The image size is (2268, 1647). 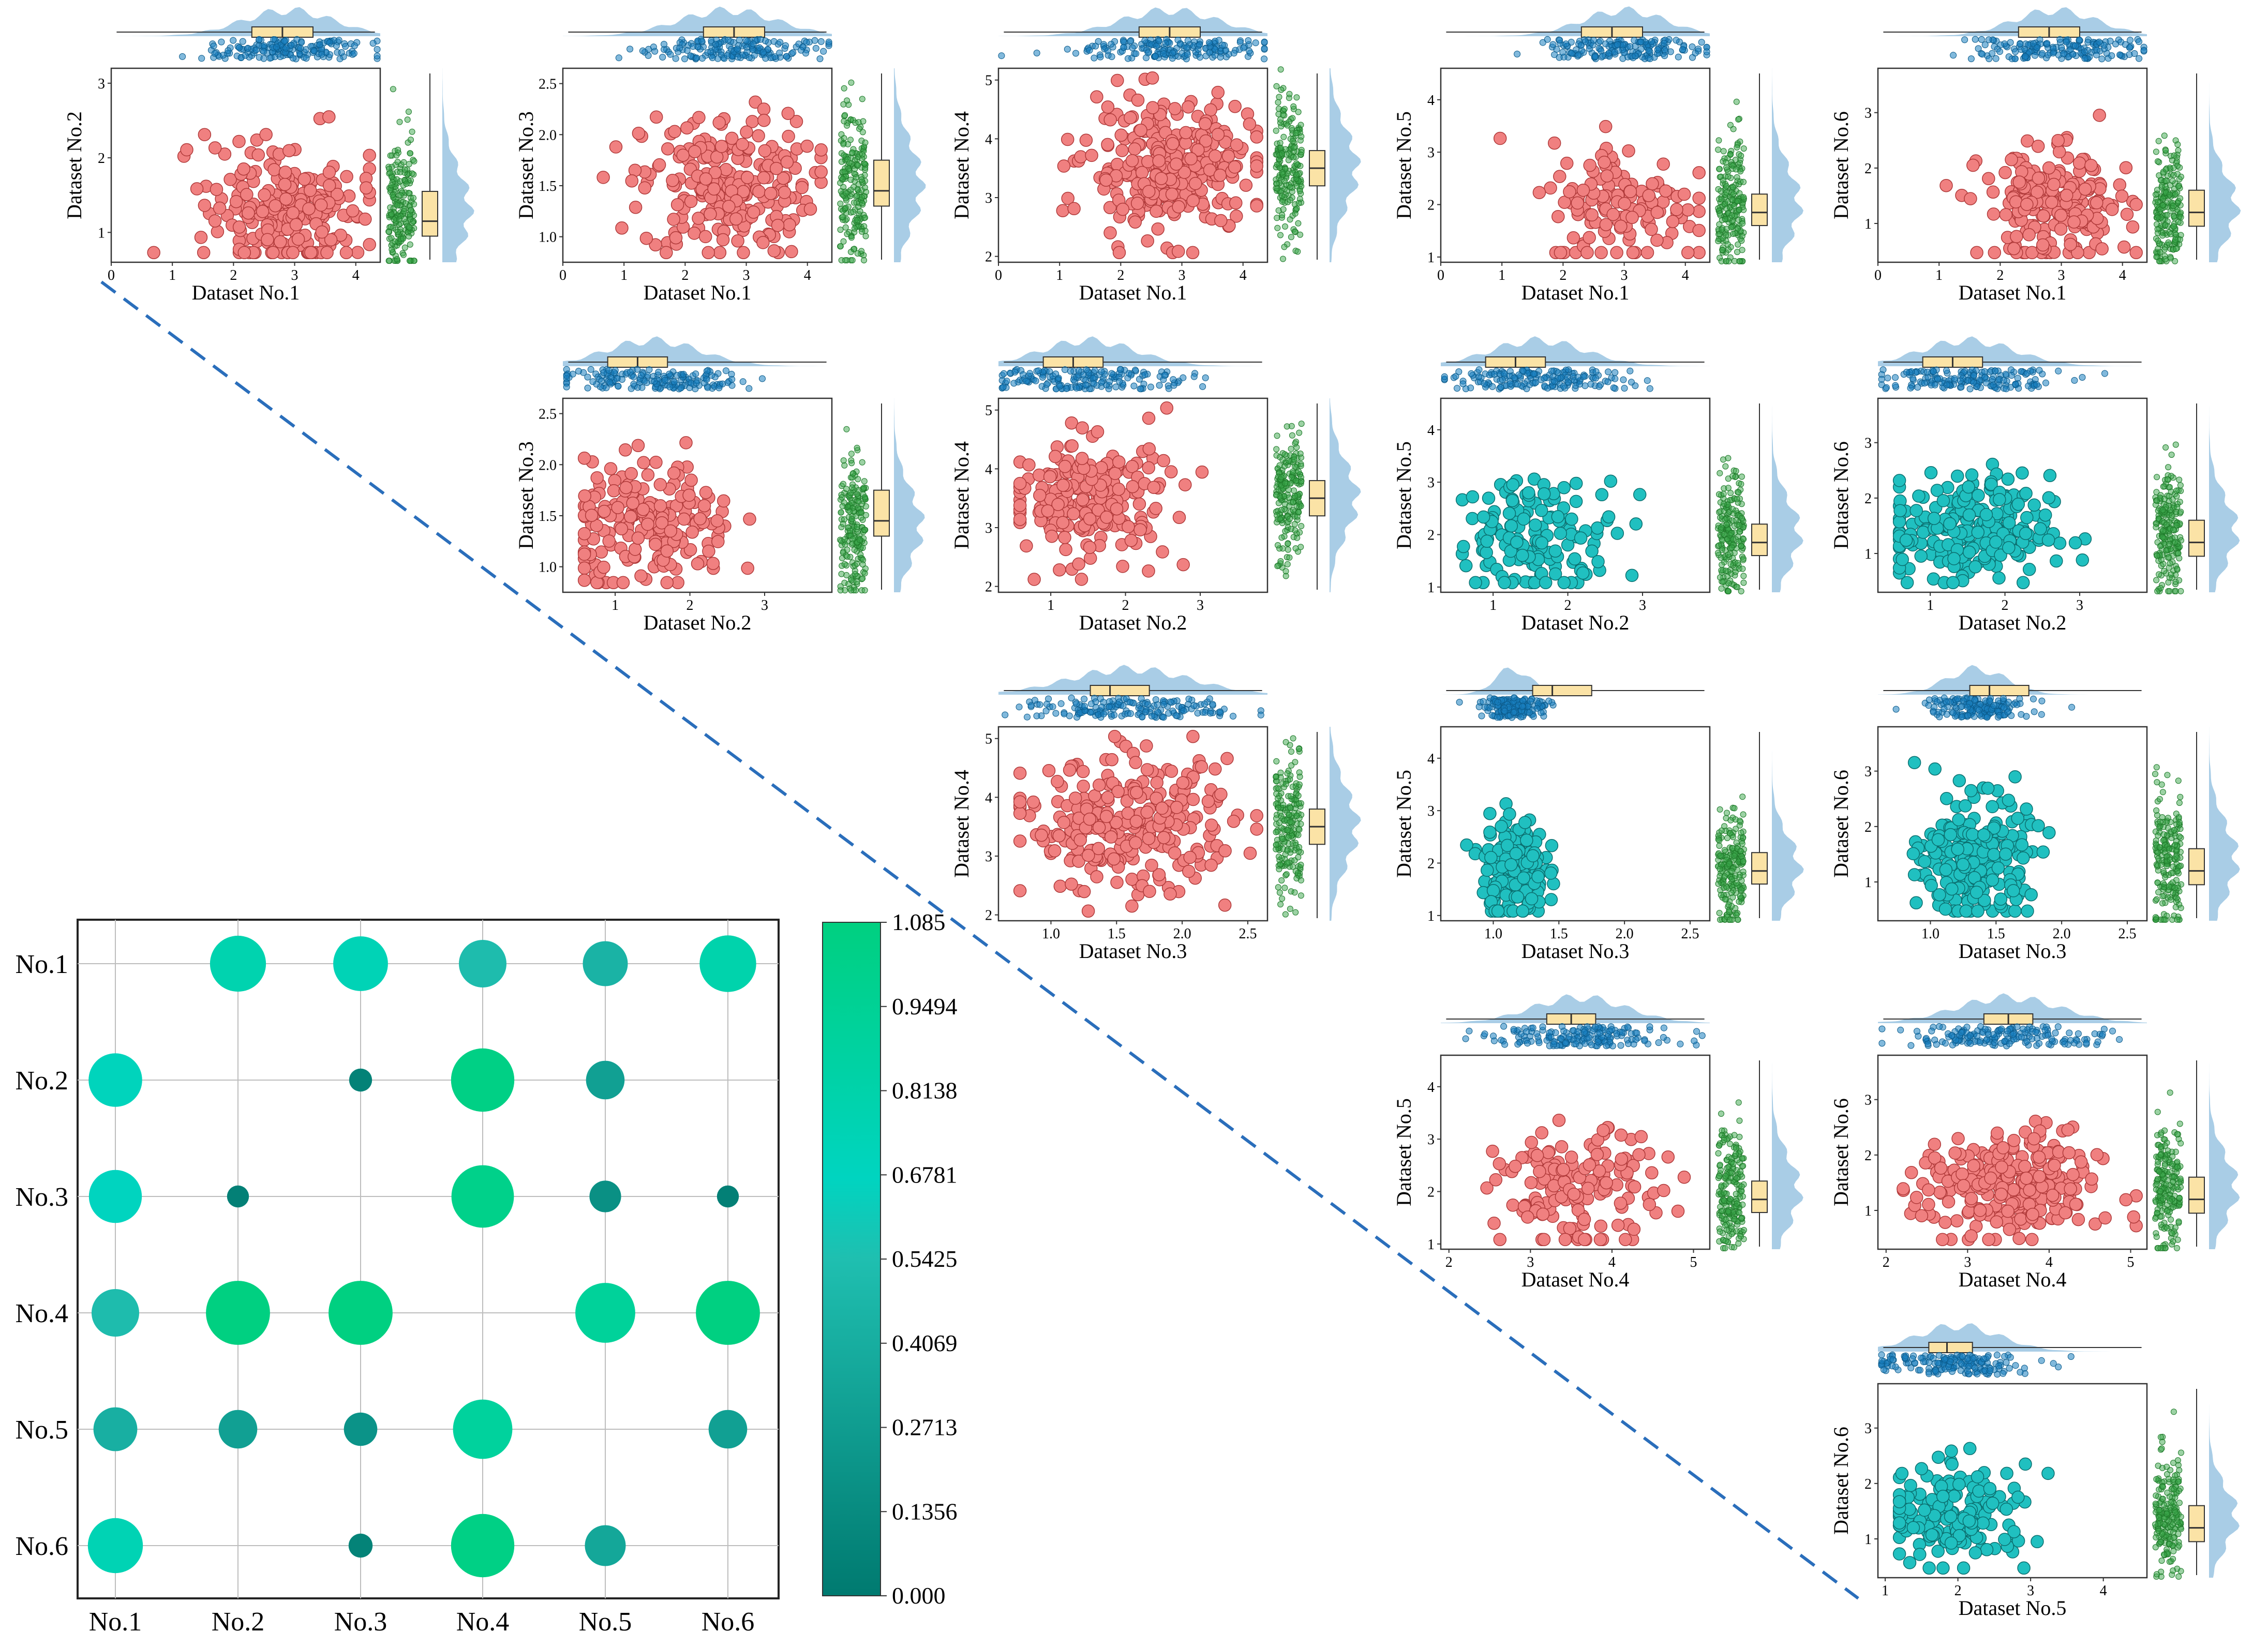 I want to click on y-tick-label: 1.5, so click(x=548, y=186).